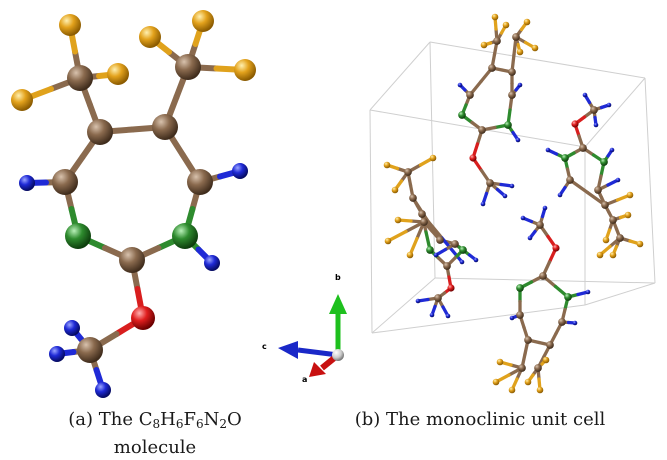  Describe the element at coordinates (80, 419) in the screenshot. I see `caption-a-tag: (a)` at that location.